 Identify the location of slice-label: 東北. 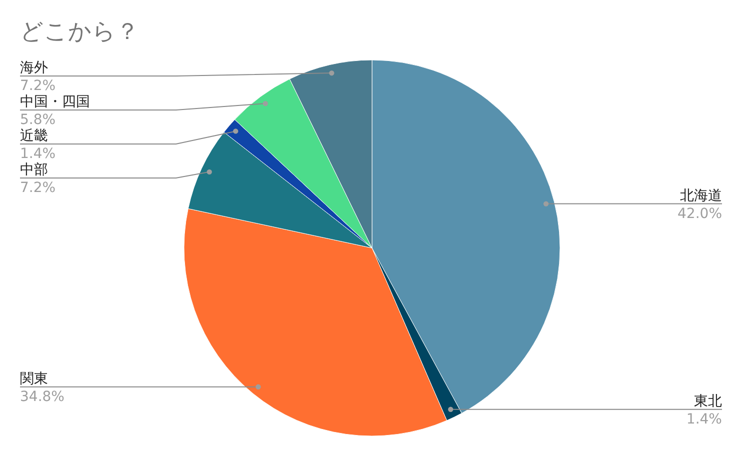
(708, 401).